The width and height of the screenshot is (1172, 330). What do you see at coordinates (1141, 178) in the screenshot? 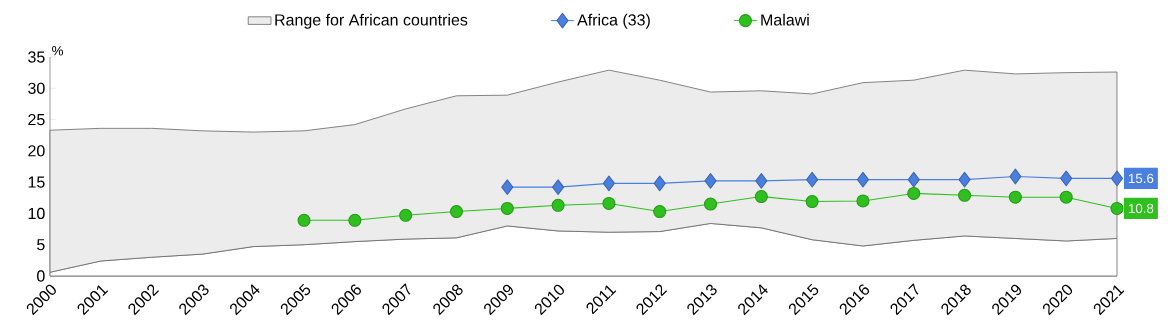
I see `data-label: 15.6` at bounding box center [1141, 178].